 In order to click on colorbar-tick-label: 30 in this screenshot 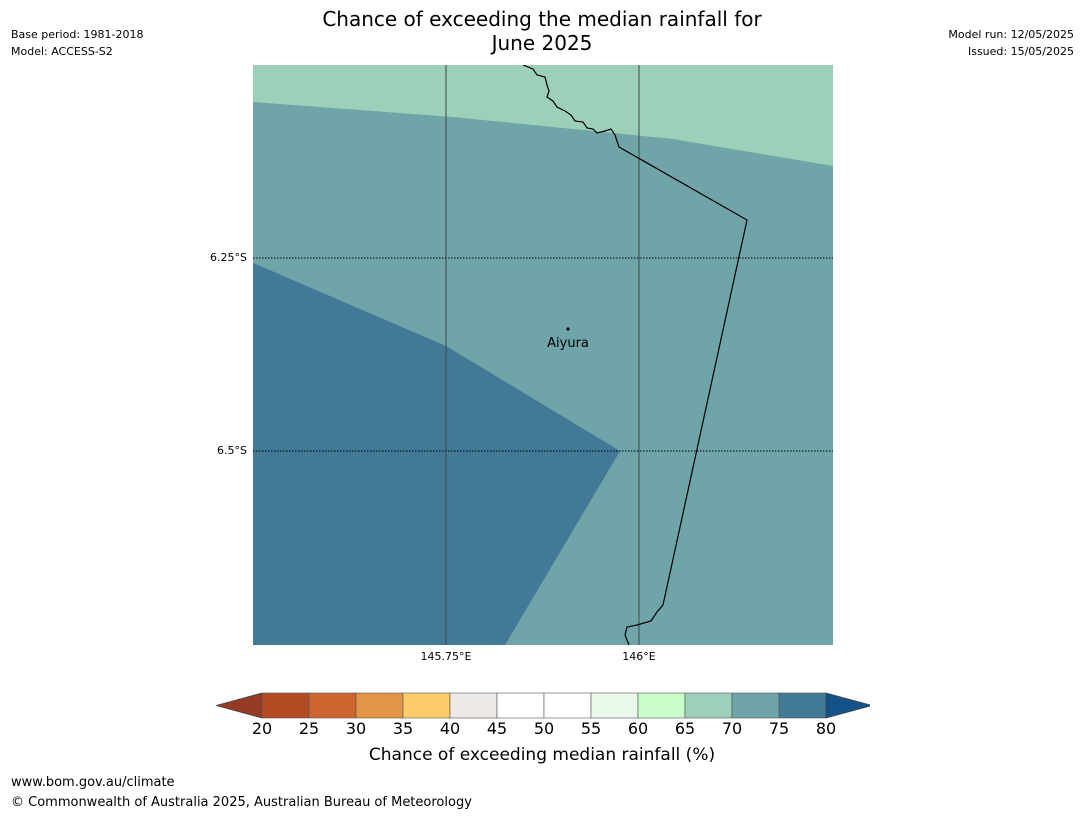, I will do `click(356, 728)`.